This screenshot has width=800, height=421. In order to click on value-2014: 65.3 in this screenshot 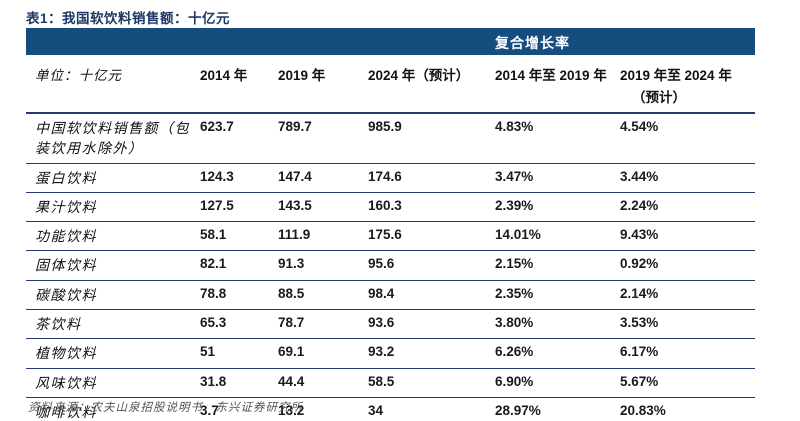, I will do `click(235, 324)`.